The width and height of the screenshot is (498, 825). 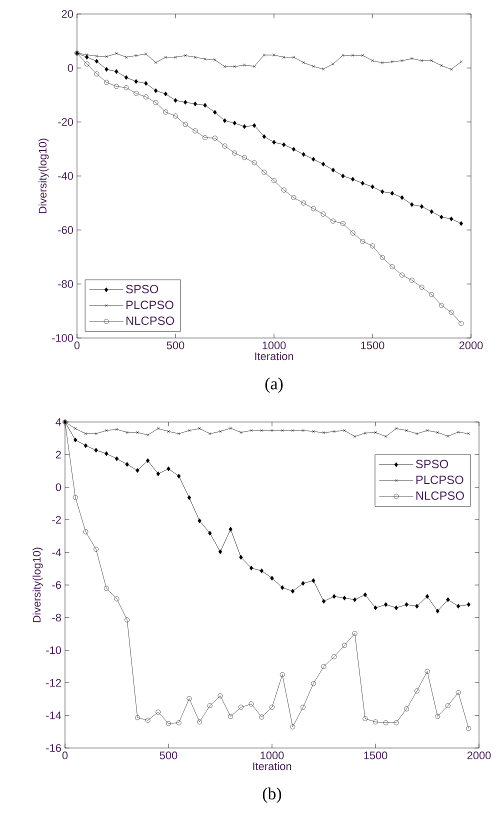 I want to click on y-tick-label: -6, so click(x=56, y=585).